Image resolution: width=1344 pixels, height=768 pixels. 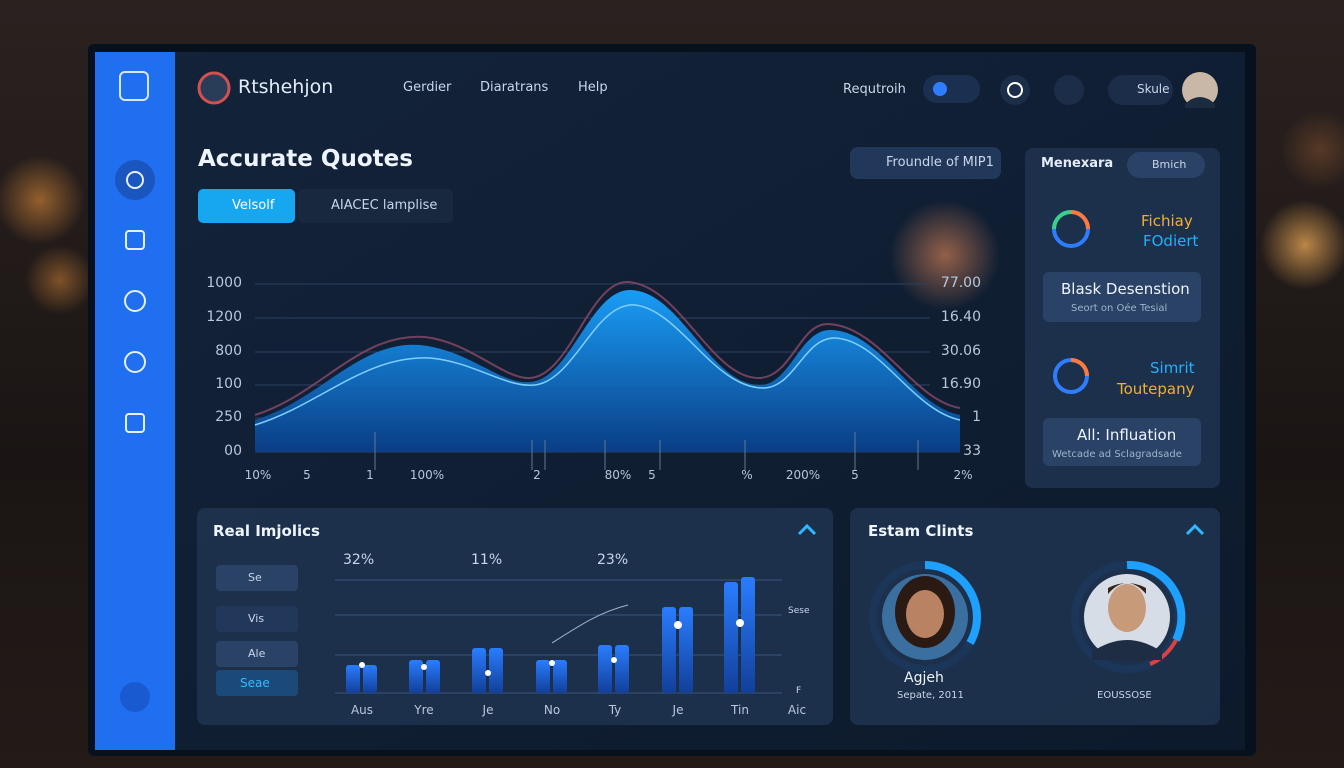 I want to click on area-fill, so click(x=607, y=371).